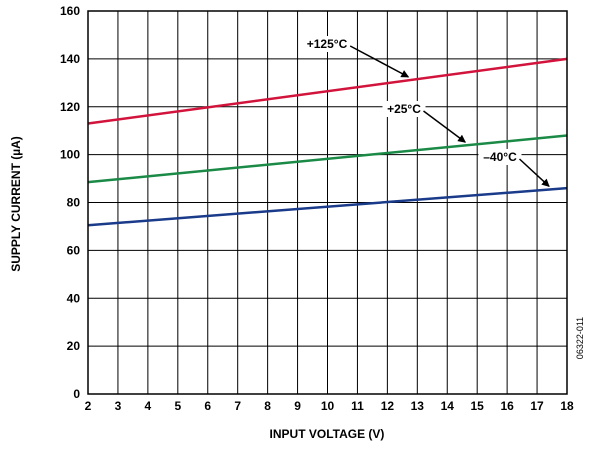 The width and height of the screenshot is (593, 451). I want to click on series-callouts: +125°C +25°C –40°C, so click(425, 111).